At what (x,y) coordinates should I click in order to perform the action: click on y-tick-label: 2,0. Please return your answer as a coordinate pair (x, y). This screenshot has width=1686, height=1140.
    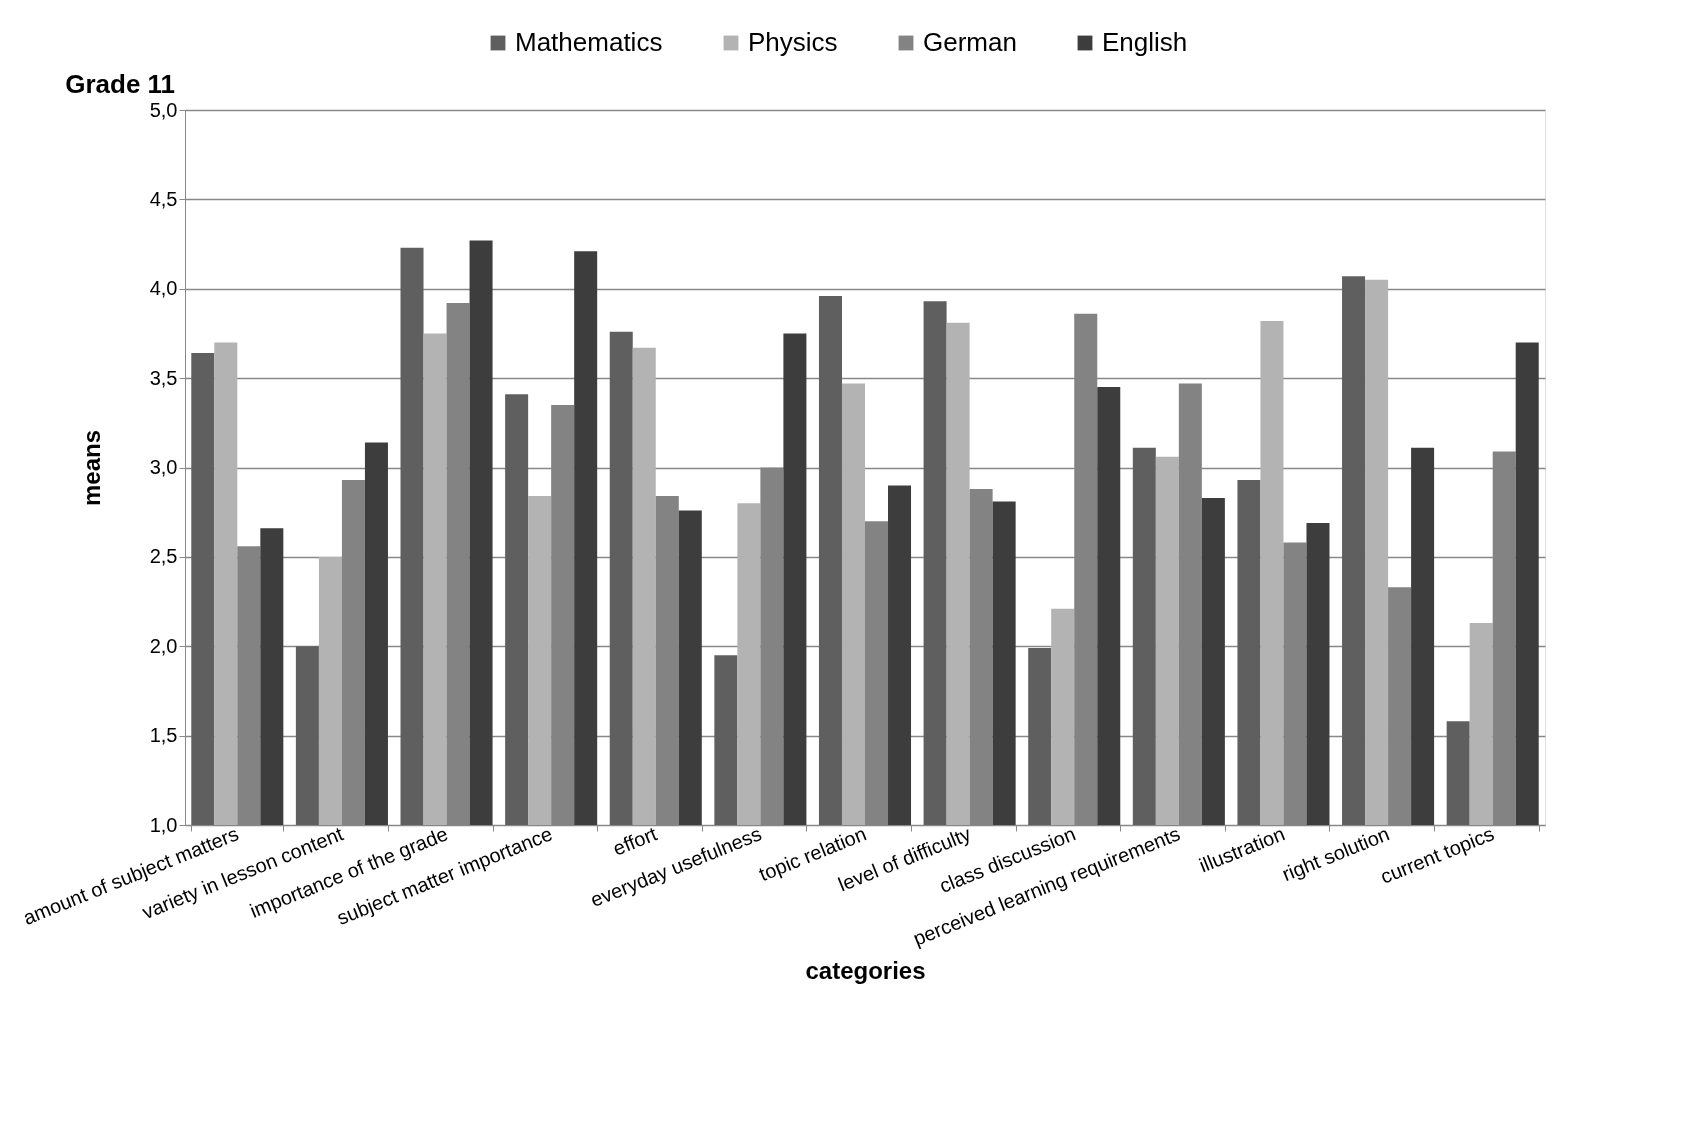
    Looking at the image, I should click on (163, 645).